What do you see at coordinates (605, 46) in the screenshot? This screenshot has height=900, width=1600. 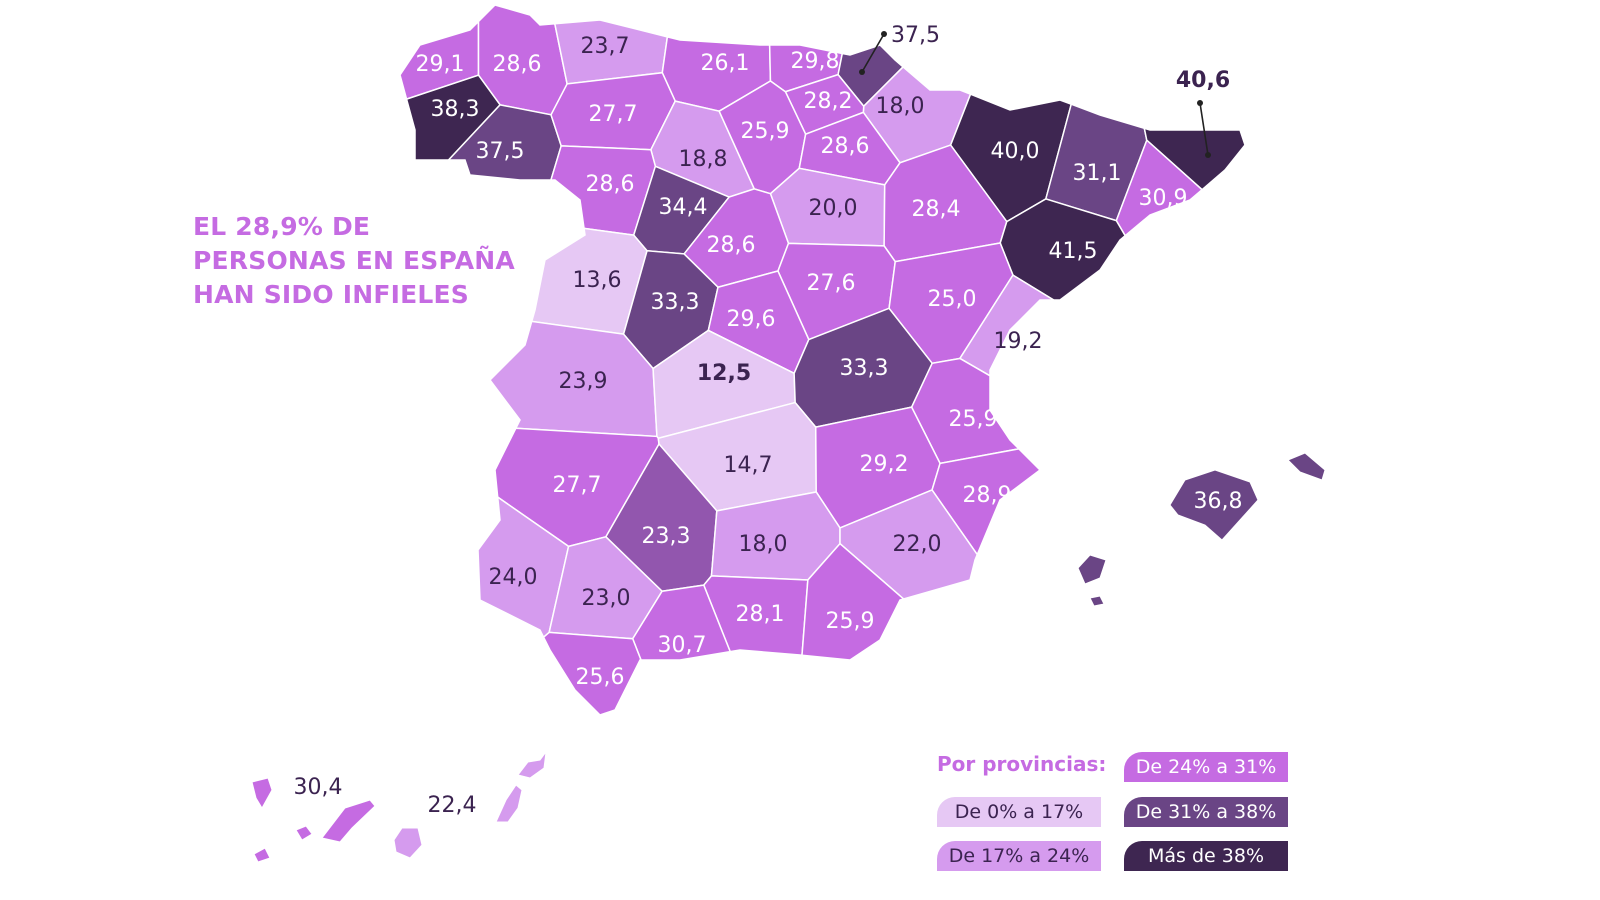 I see `value-label-asturias: 23,7` at bounding box center [605, 46].